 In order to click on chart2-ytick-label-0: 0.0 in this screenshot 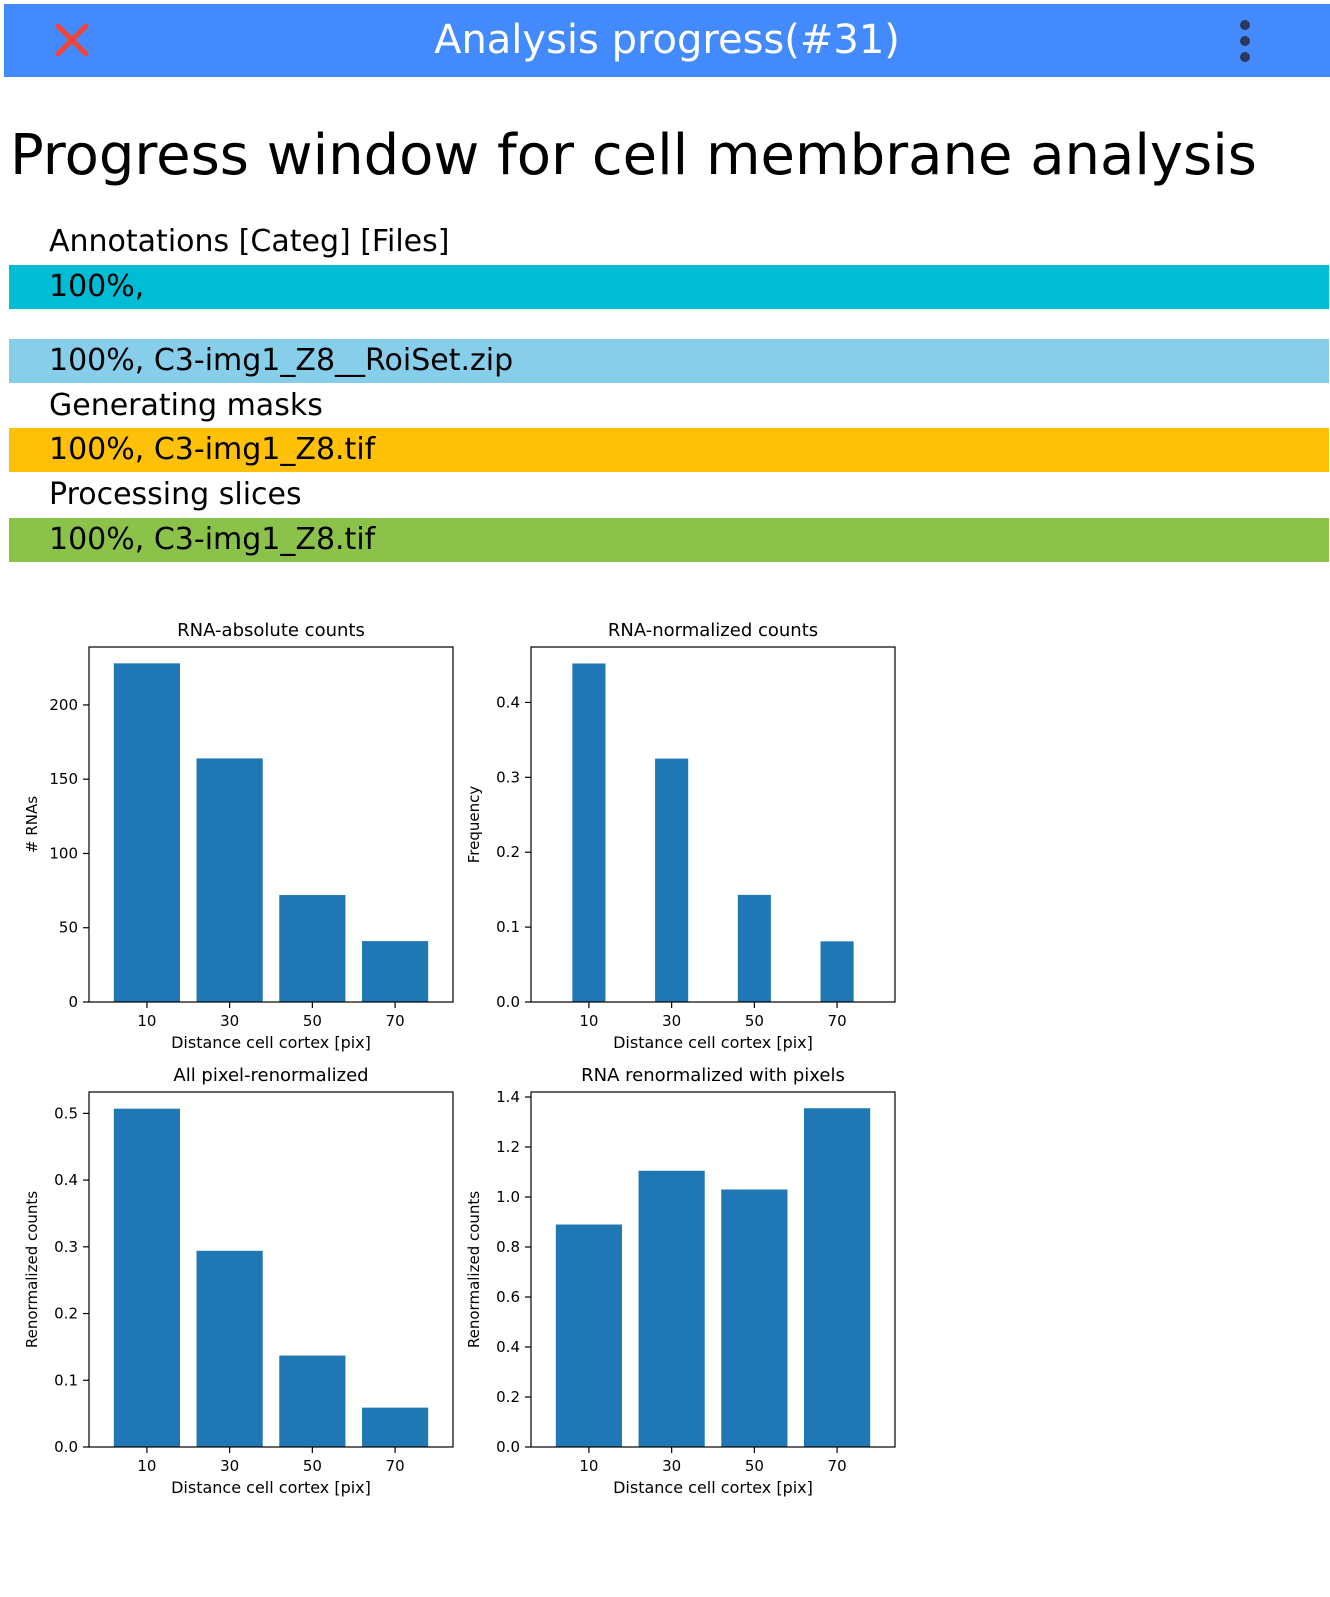, I will do `click(508, 1002)`.